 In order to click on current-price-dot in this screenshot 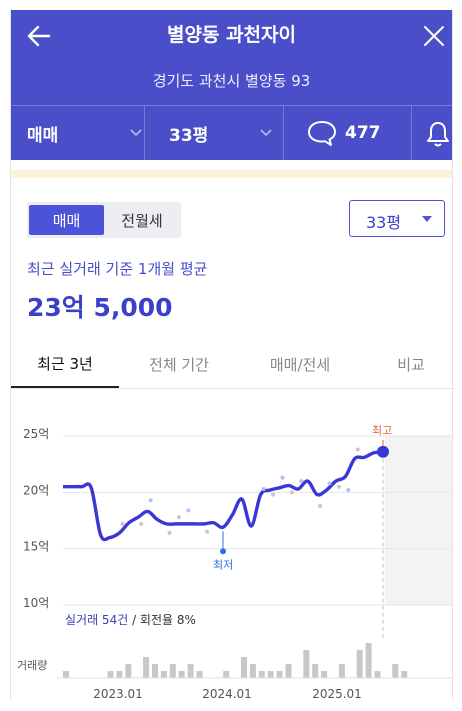, I will do `click(383, 451)`.